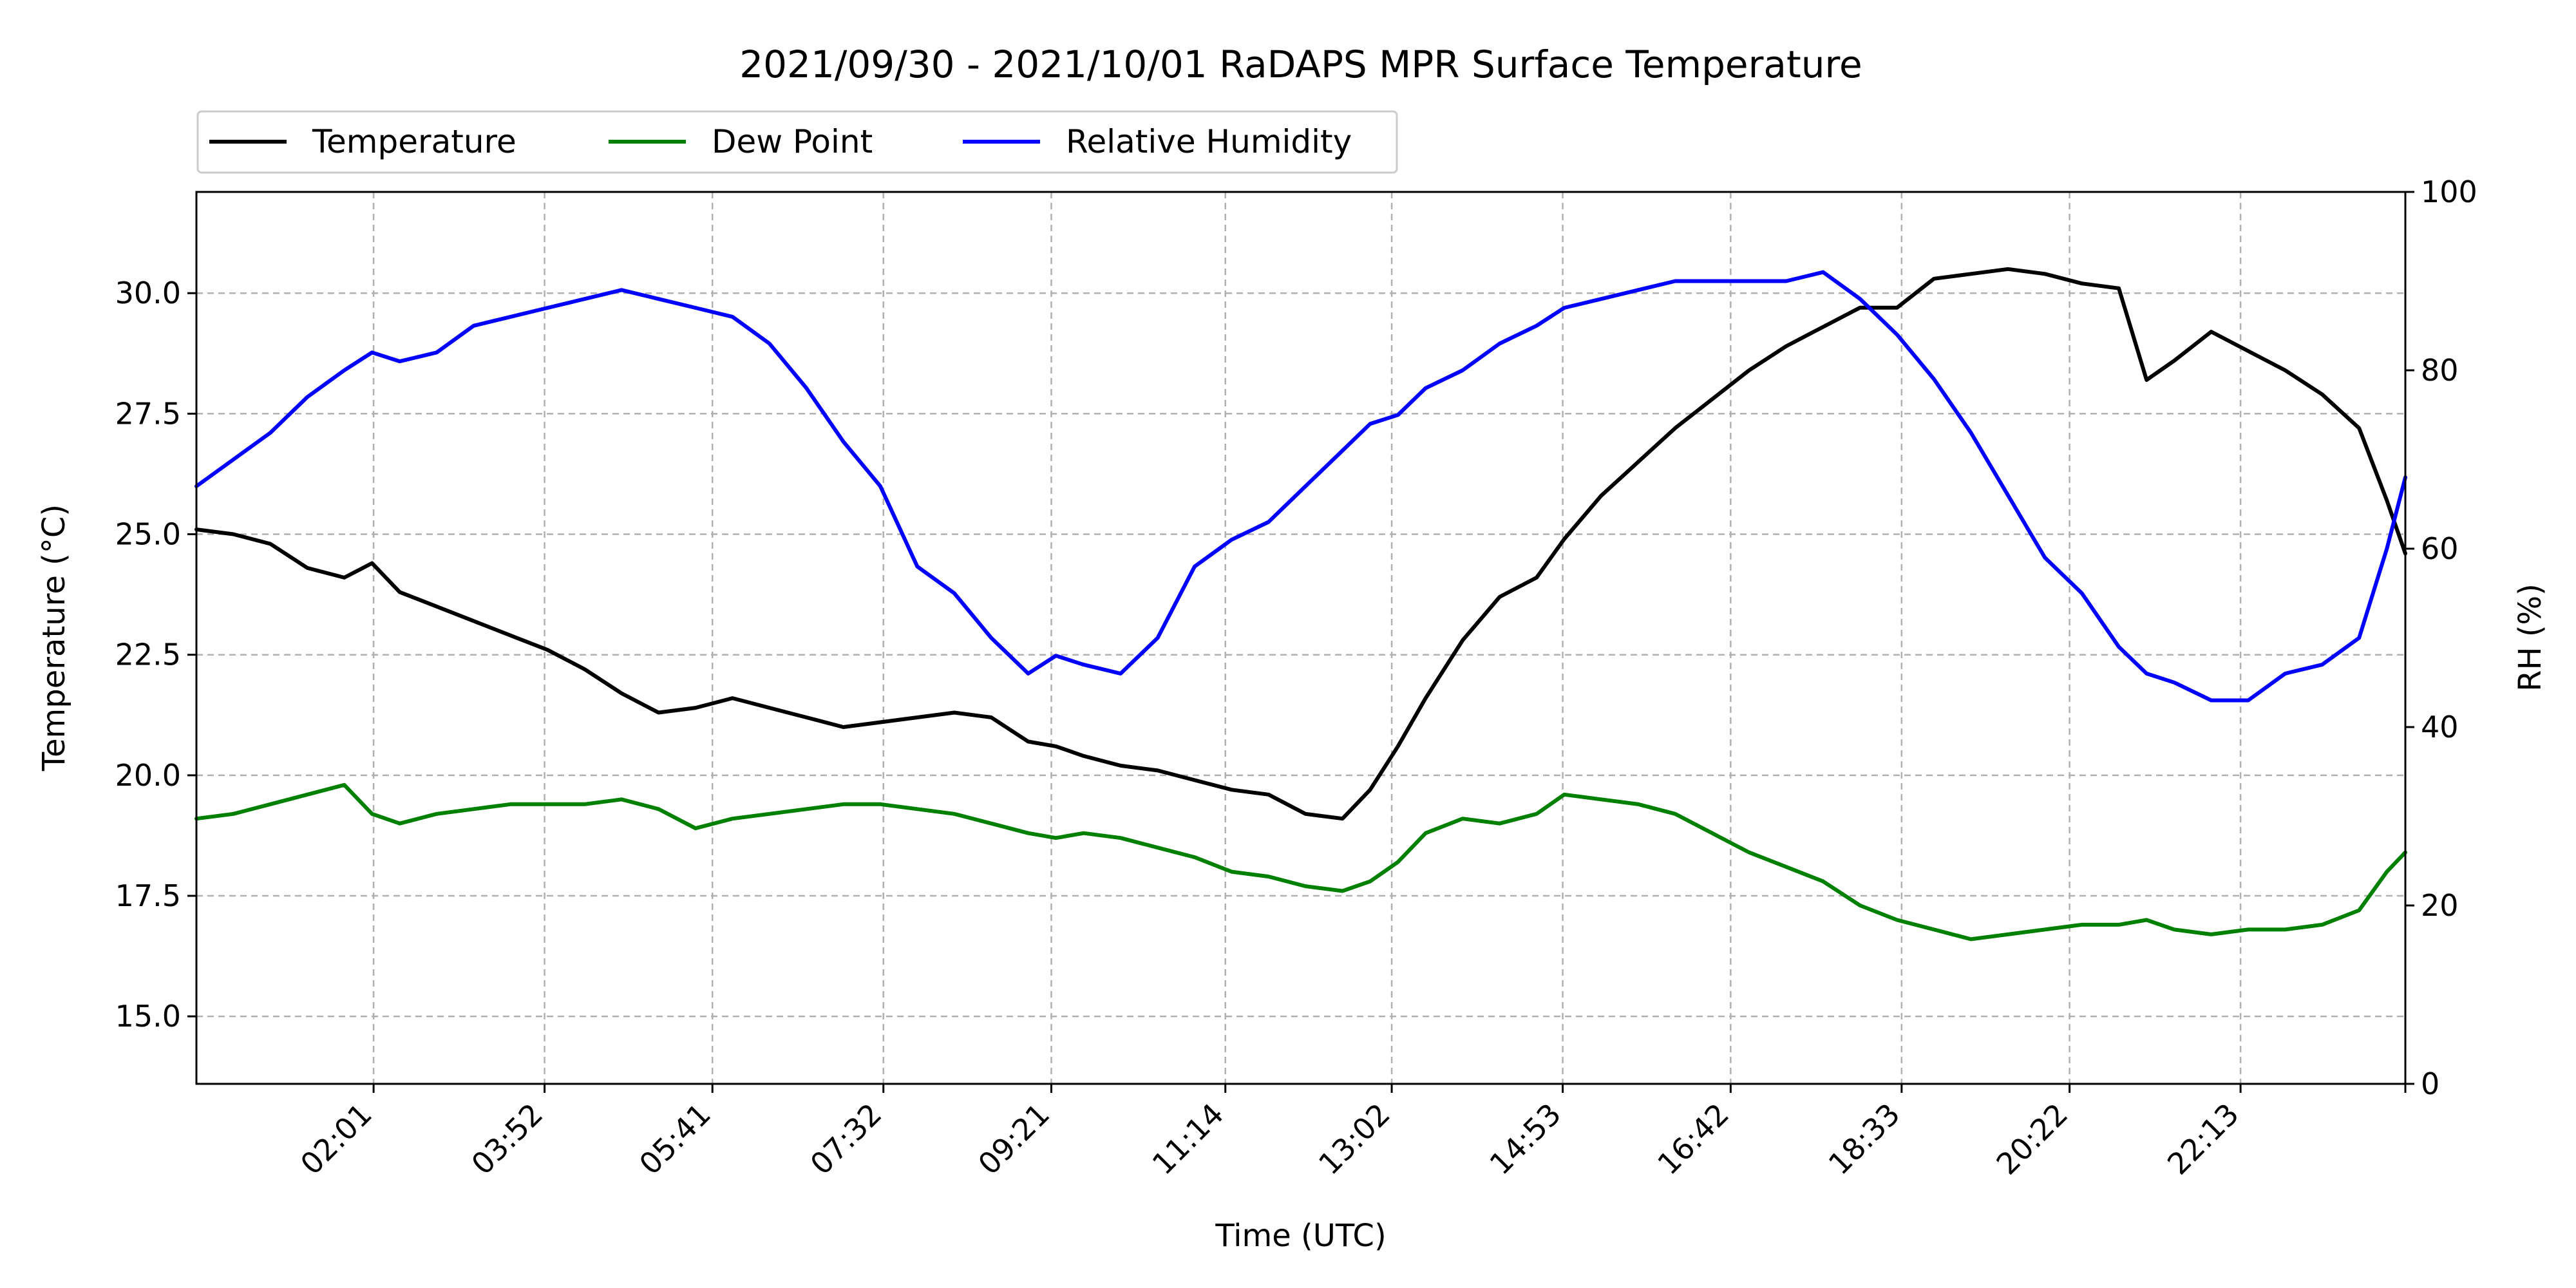 The height and width of the screenshot is (1288, 2576). What do you see at coordinates (148, 1016) in the screenshot?
I see `left-axis-tick-label: 15.0` at bounding box center [148, 1016].